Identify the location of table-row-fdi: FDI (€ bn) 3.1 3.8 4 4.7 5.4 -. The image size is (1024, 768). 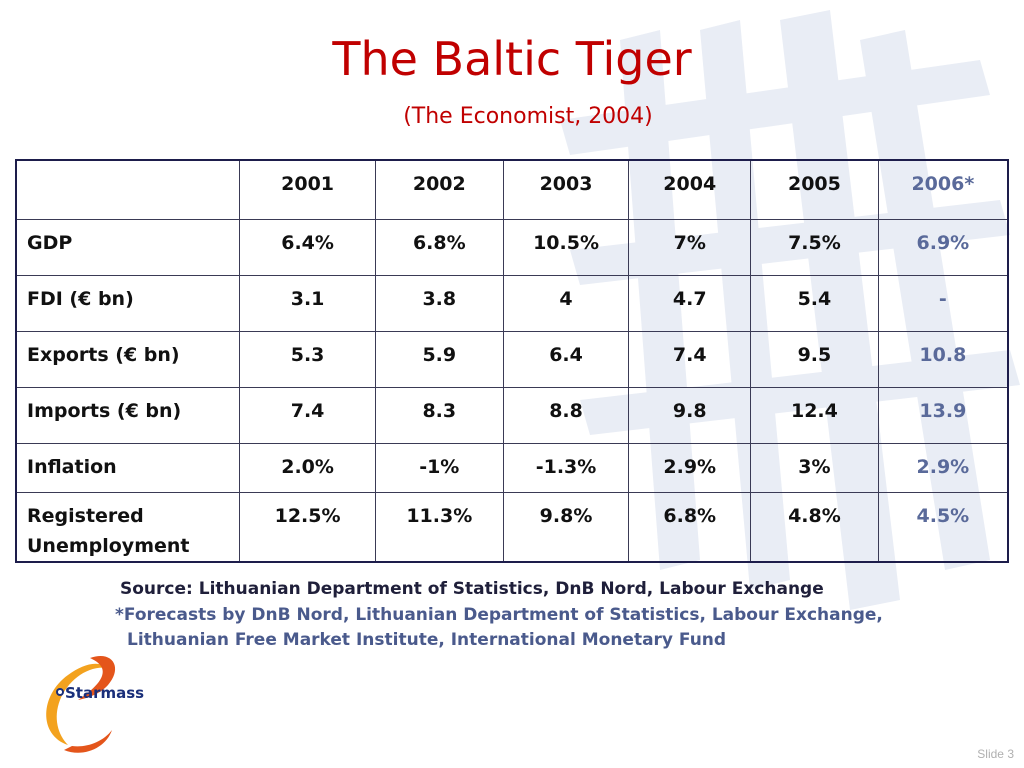
(512, 303).